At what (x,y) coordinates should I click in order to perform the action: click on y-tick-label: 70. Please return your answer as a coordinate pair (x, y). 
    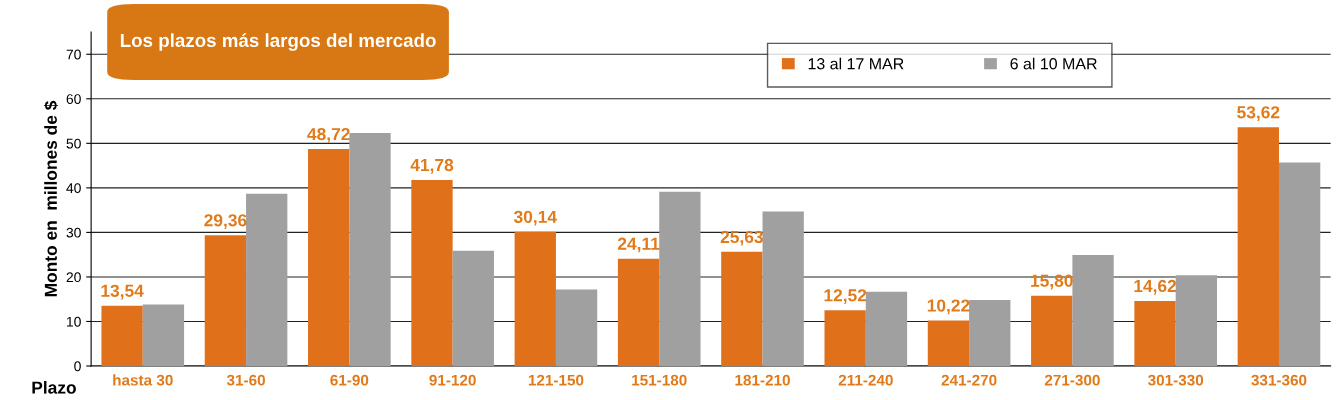
    Looking at the image, I should click on (73, 54).